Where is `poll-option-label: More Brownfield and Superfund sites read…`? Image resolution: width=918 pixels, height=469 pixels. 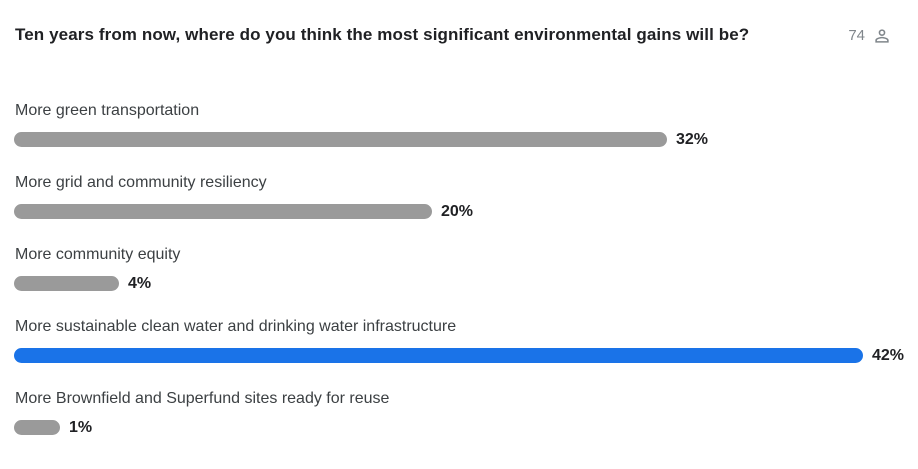 poll-option-label: More Brownfield and Superfund sites read… is located at coordinates (202, 398).